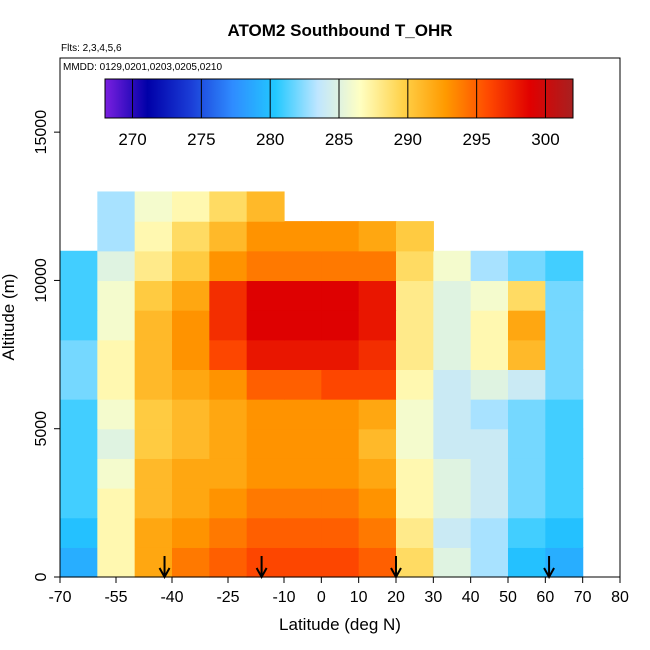 Image resolution: width=650 pixels, height=650 pixels. Describe the element at coordinates (339, 113) in the screenshot. I see `colorbar: 270 275 280 285 290 295 300` at that location.